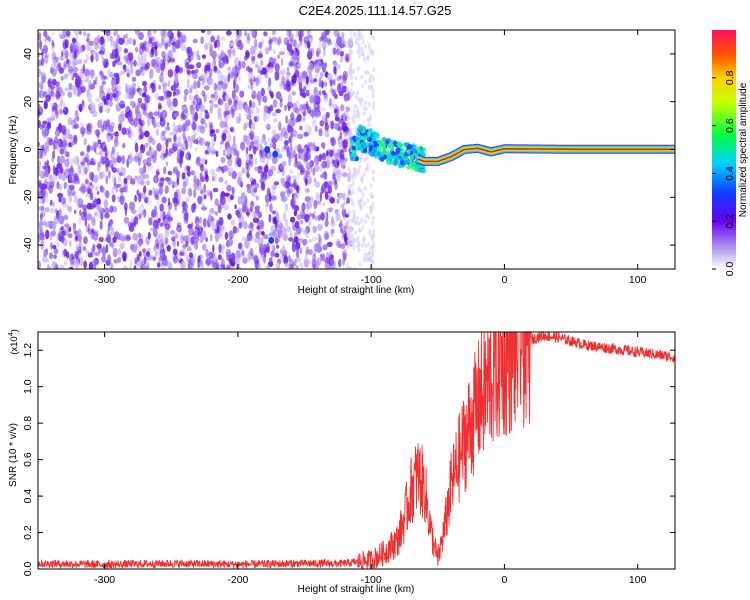  I want to click on colorbar-tick-label: 0.2, so click(730, 221).